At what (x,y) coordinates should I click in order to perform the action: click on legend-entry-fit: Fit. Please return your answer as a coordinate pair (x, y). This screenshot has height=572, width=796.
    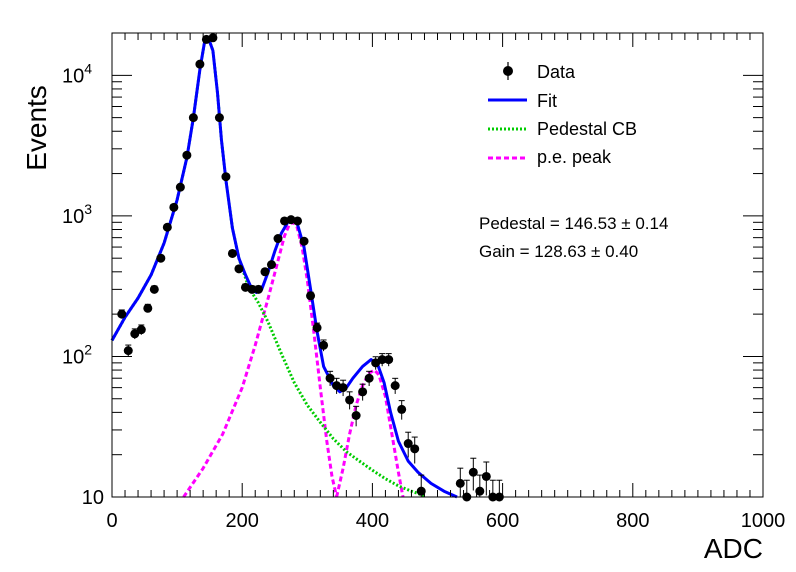
    Looking at the image, I should click on (522, 101).